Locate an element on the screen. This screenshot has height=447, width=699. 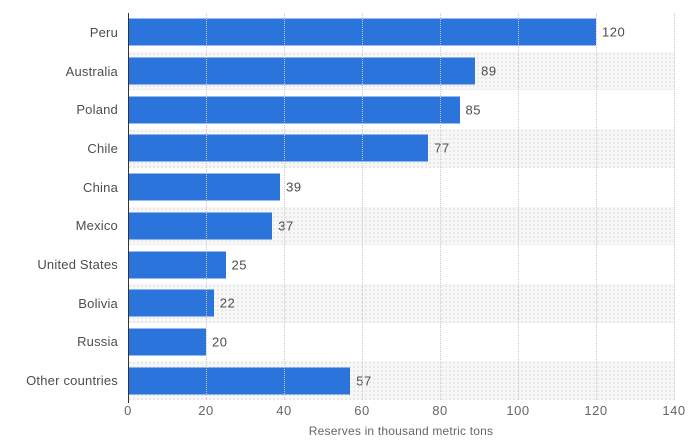
y-axis-line is located at coordinates (128, 208).